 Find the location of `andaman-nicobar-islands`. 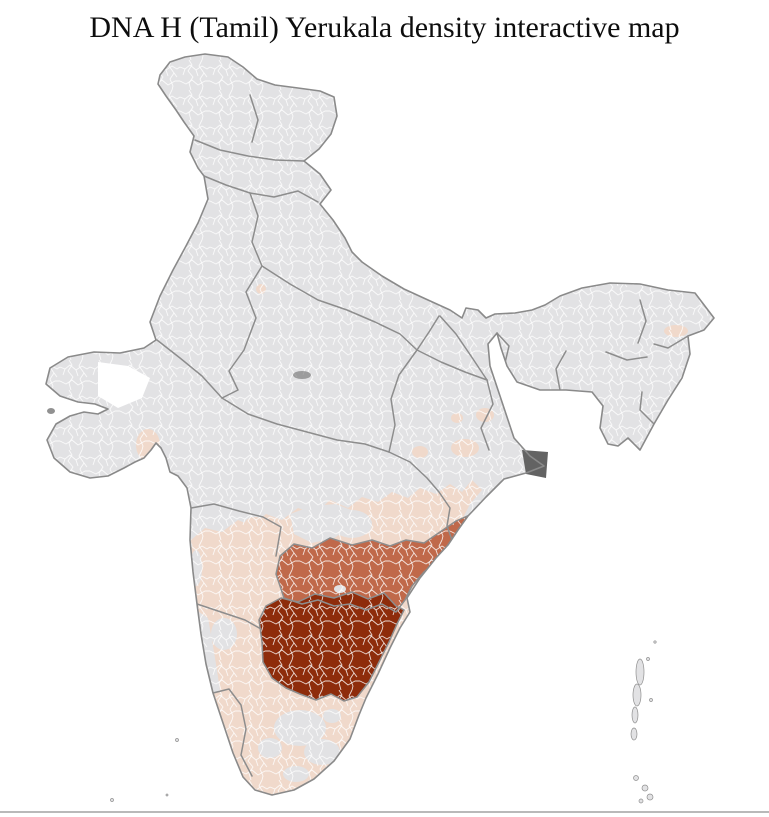

andaman-nicobar-islands is located at coordinates (643, 722).